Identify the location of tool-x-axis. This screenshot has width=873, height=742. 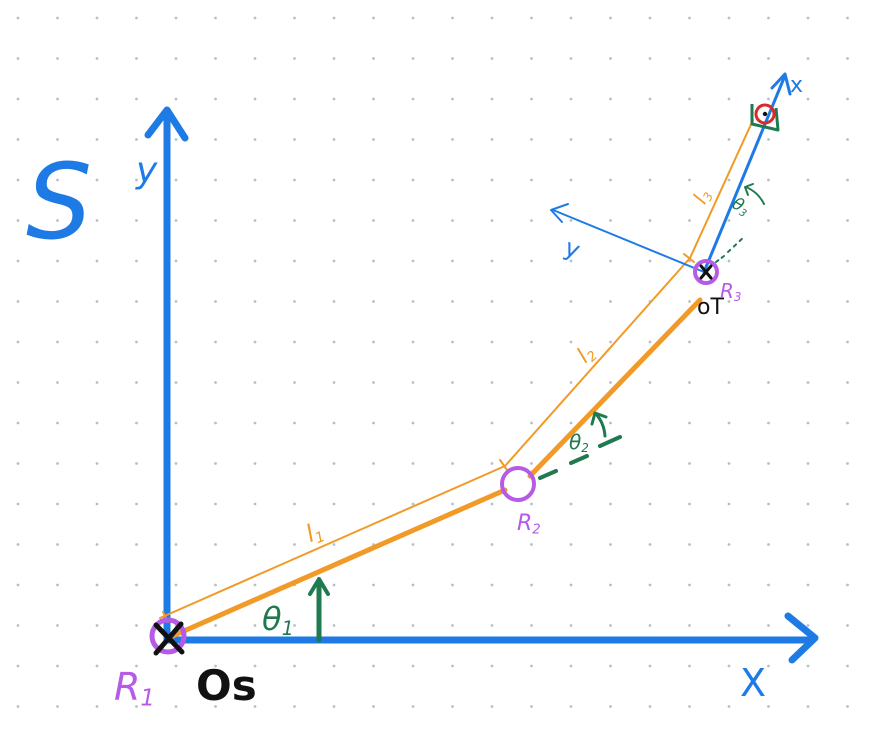
(744, 175).